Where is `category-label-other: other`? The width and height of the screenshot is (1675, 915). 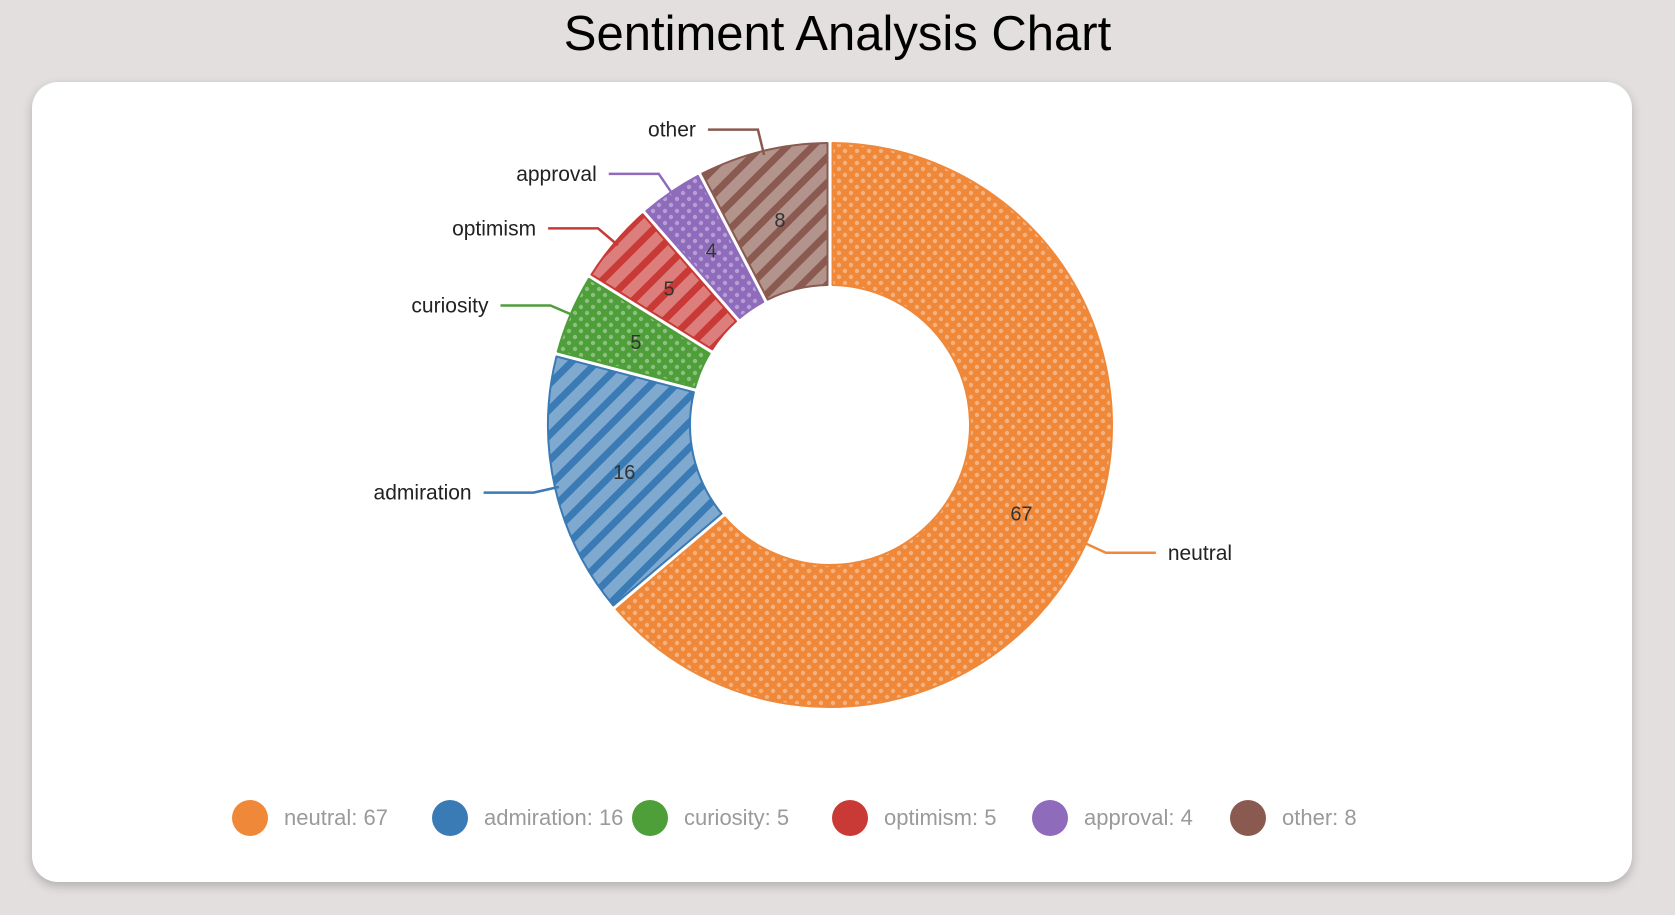 category-label-other: other is located at coordinates (672, 130).